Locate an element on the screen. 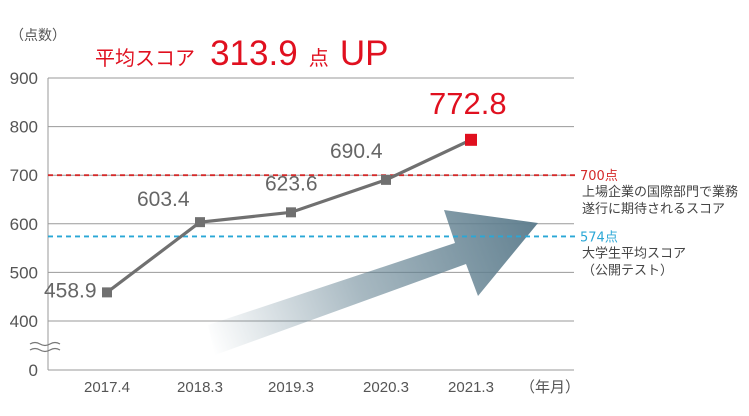 This screenshot has height=416, width=749. y-tick-label: 900 is located at coordinates (24, 78).